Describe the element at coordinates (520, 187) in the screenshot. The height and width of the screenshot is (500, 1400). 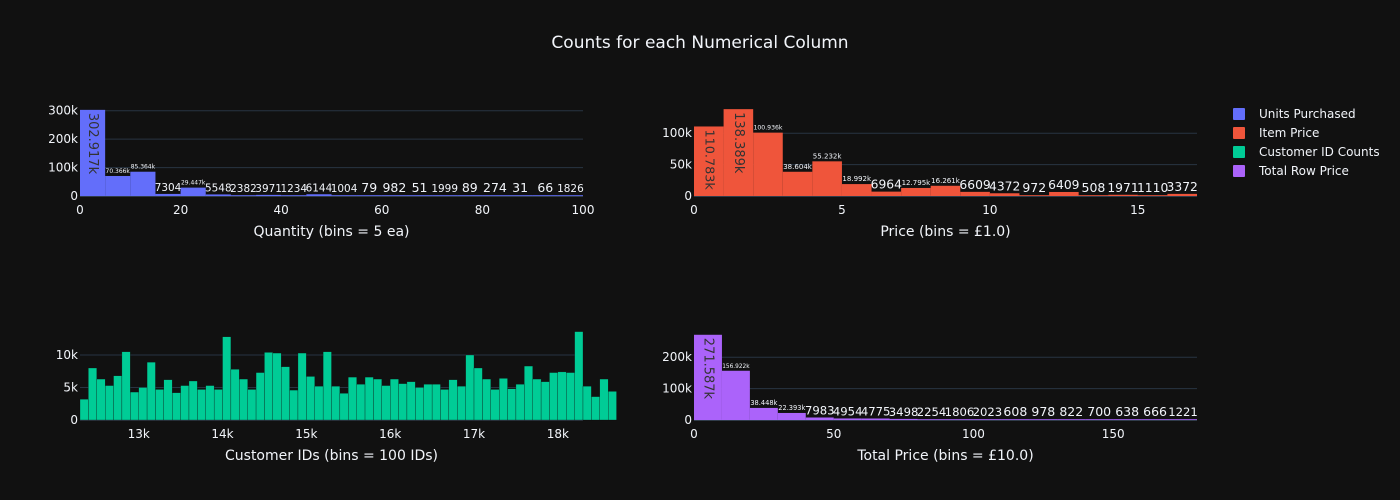
I see `bar-value-label: 31` at that location.